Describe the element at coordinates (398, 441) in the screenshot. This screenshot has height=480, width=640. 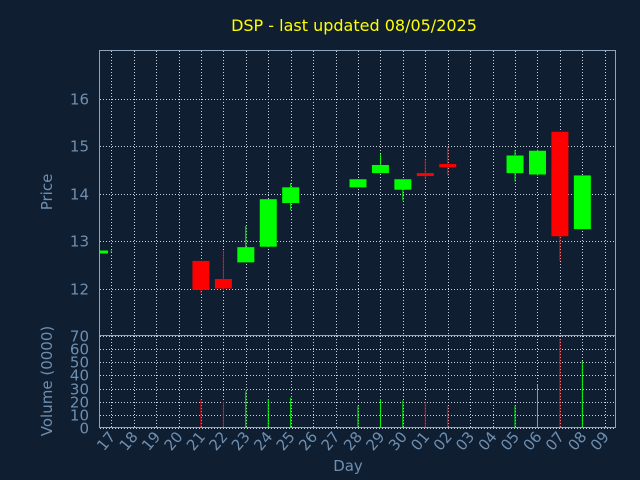
I see `x-tick-label: 30` at that location.